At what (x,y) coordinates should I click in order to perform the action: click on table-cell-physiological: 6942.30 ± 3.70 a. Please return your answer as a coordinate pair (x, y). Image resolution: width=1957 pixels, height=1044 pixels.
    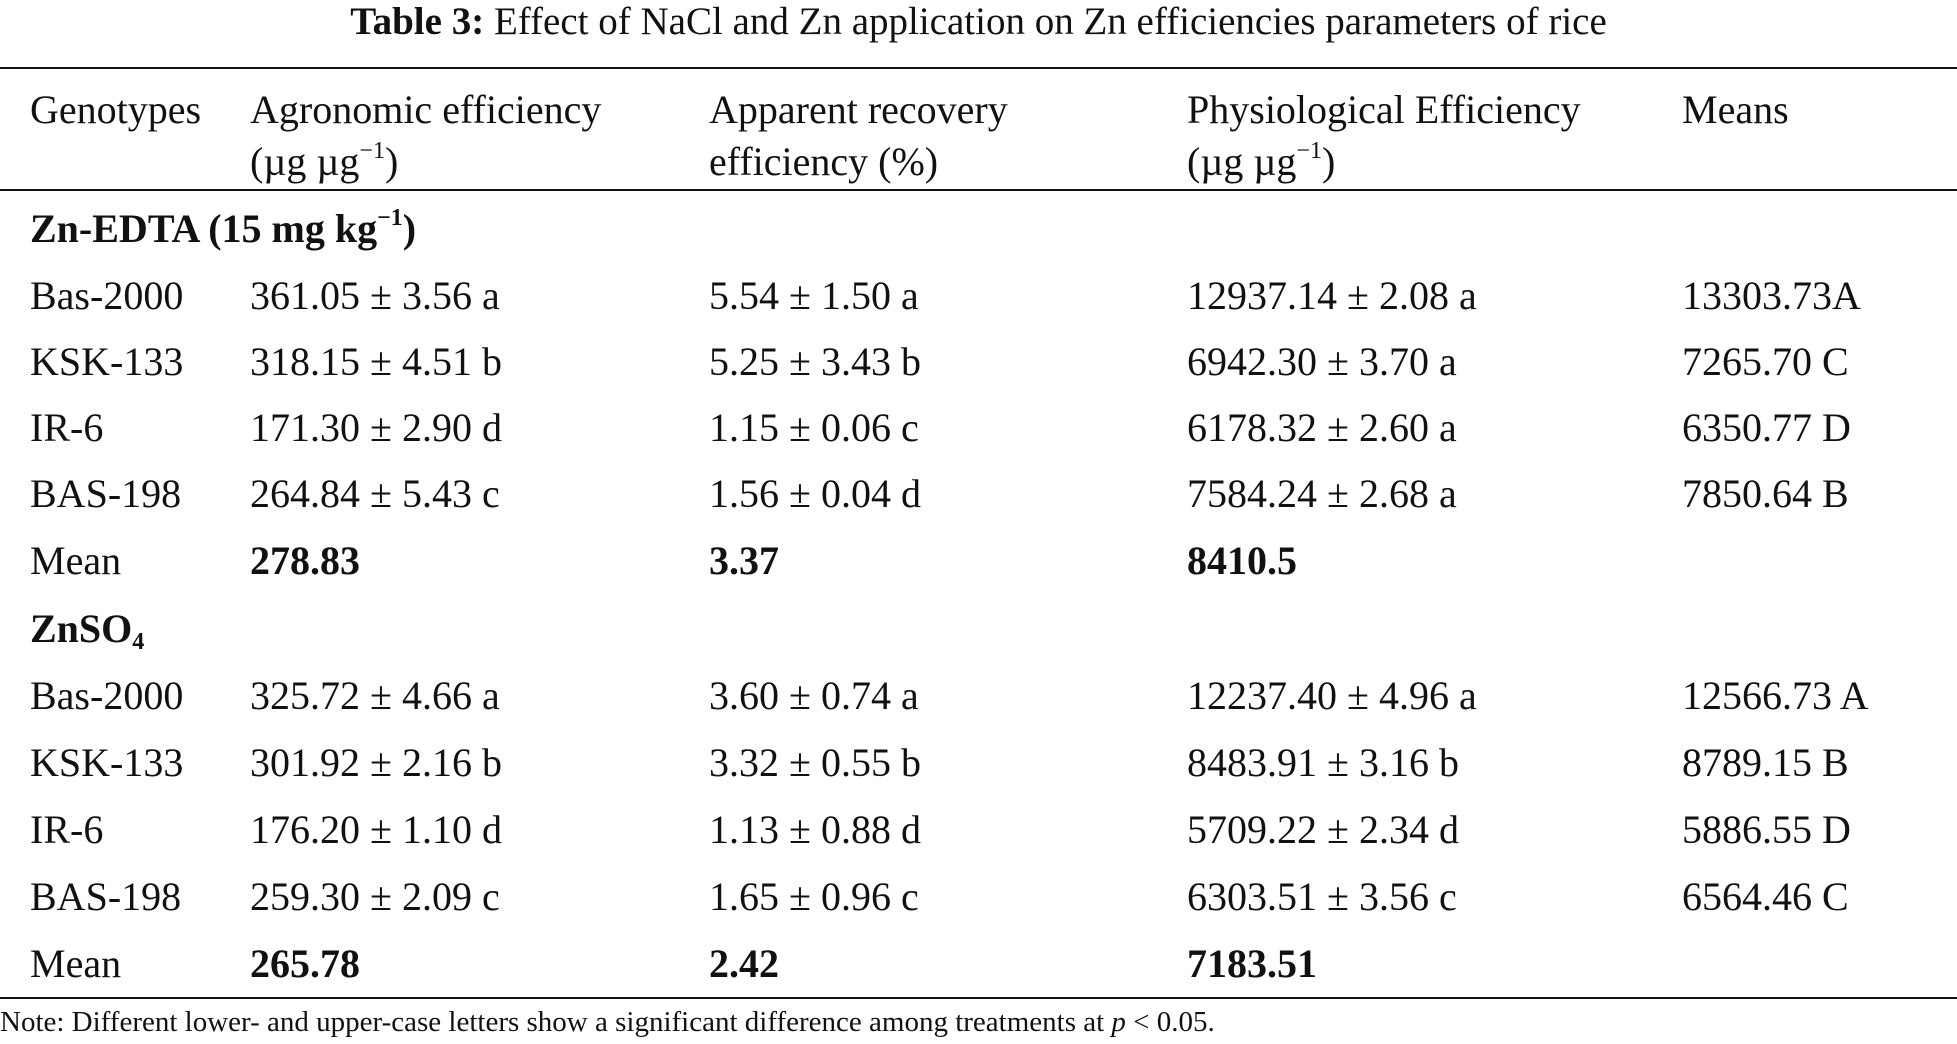
    Looking at the image, I should click on (1322, 361).